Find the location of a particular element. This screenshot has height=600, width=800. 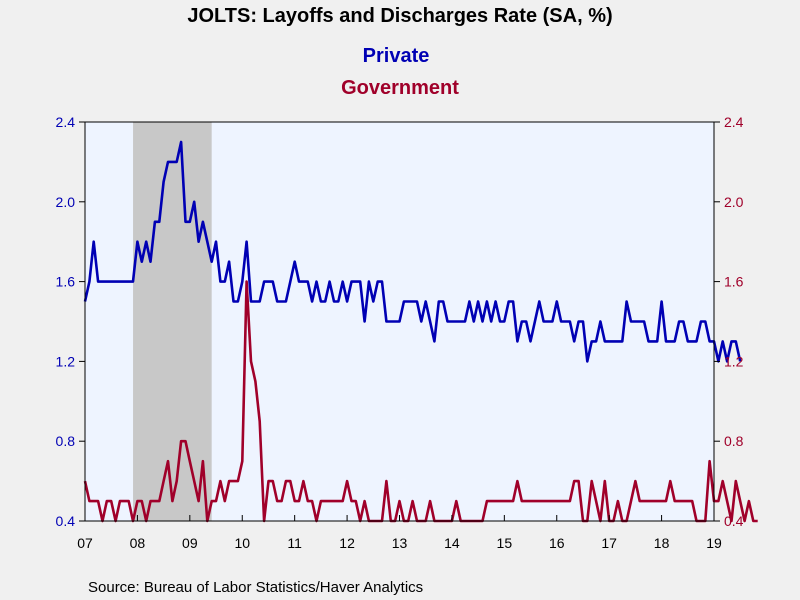

x-tick-label: 08 is located at coordinates (138, 543).